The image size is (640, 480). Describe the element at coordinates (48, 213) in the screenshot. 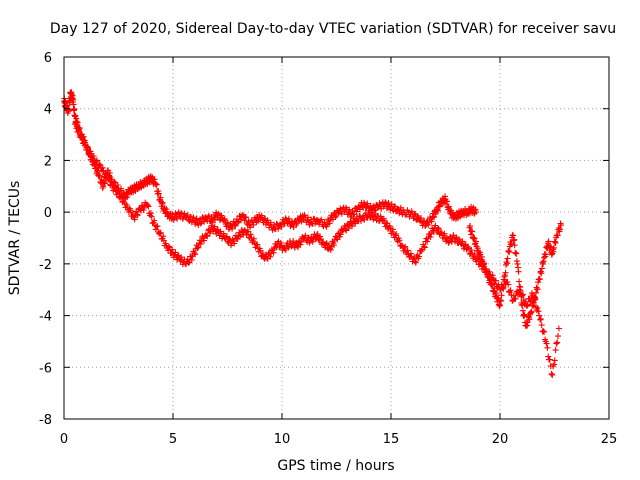

I see `y-tick-label: 0` at that location.